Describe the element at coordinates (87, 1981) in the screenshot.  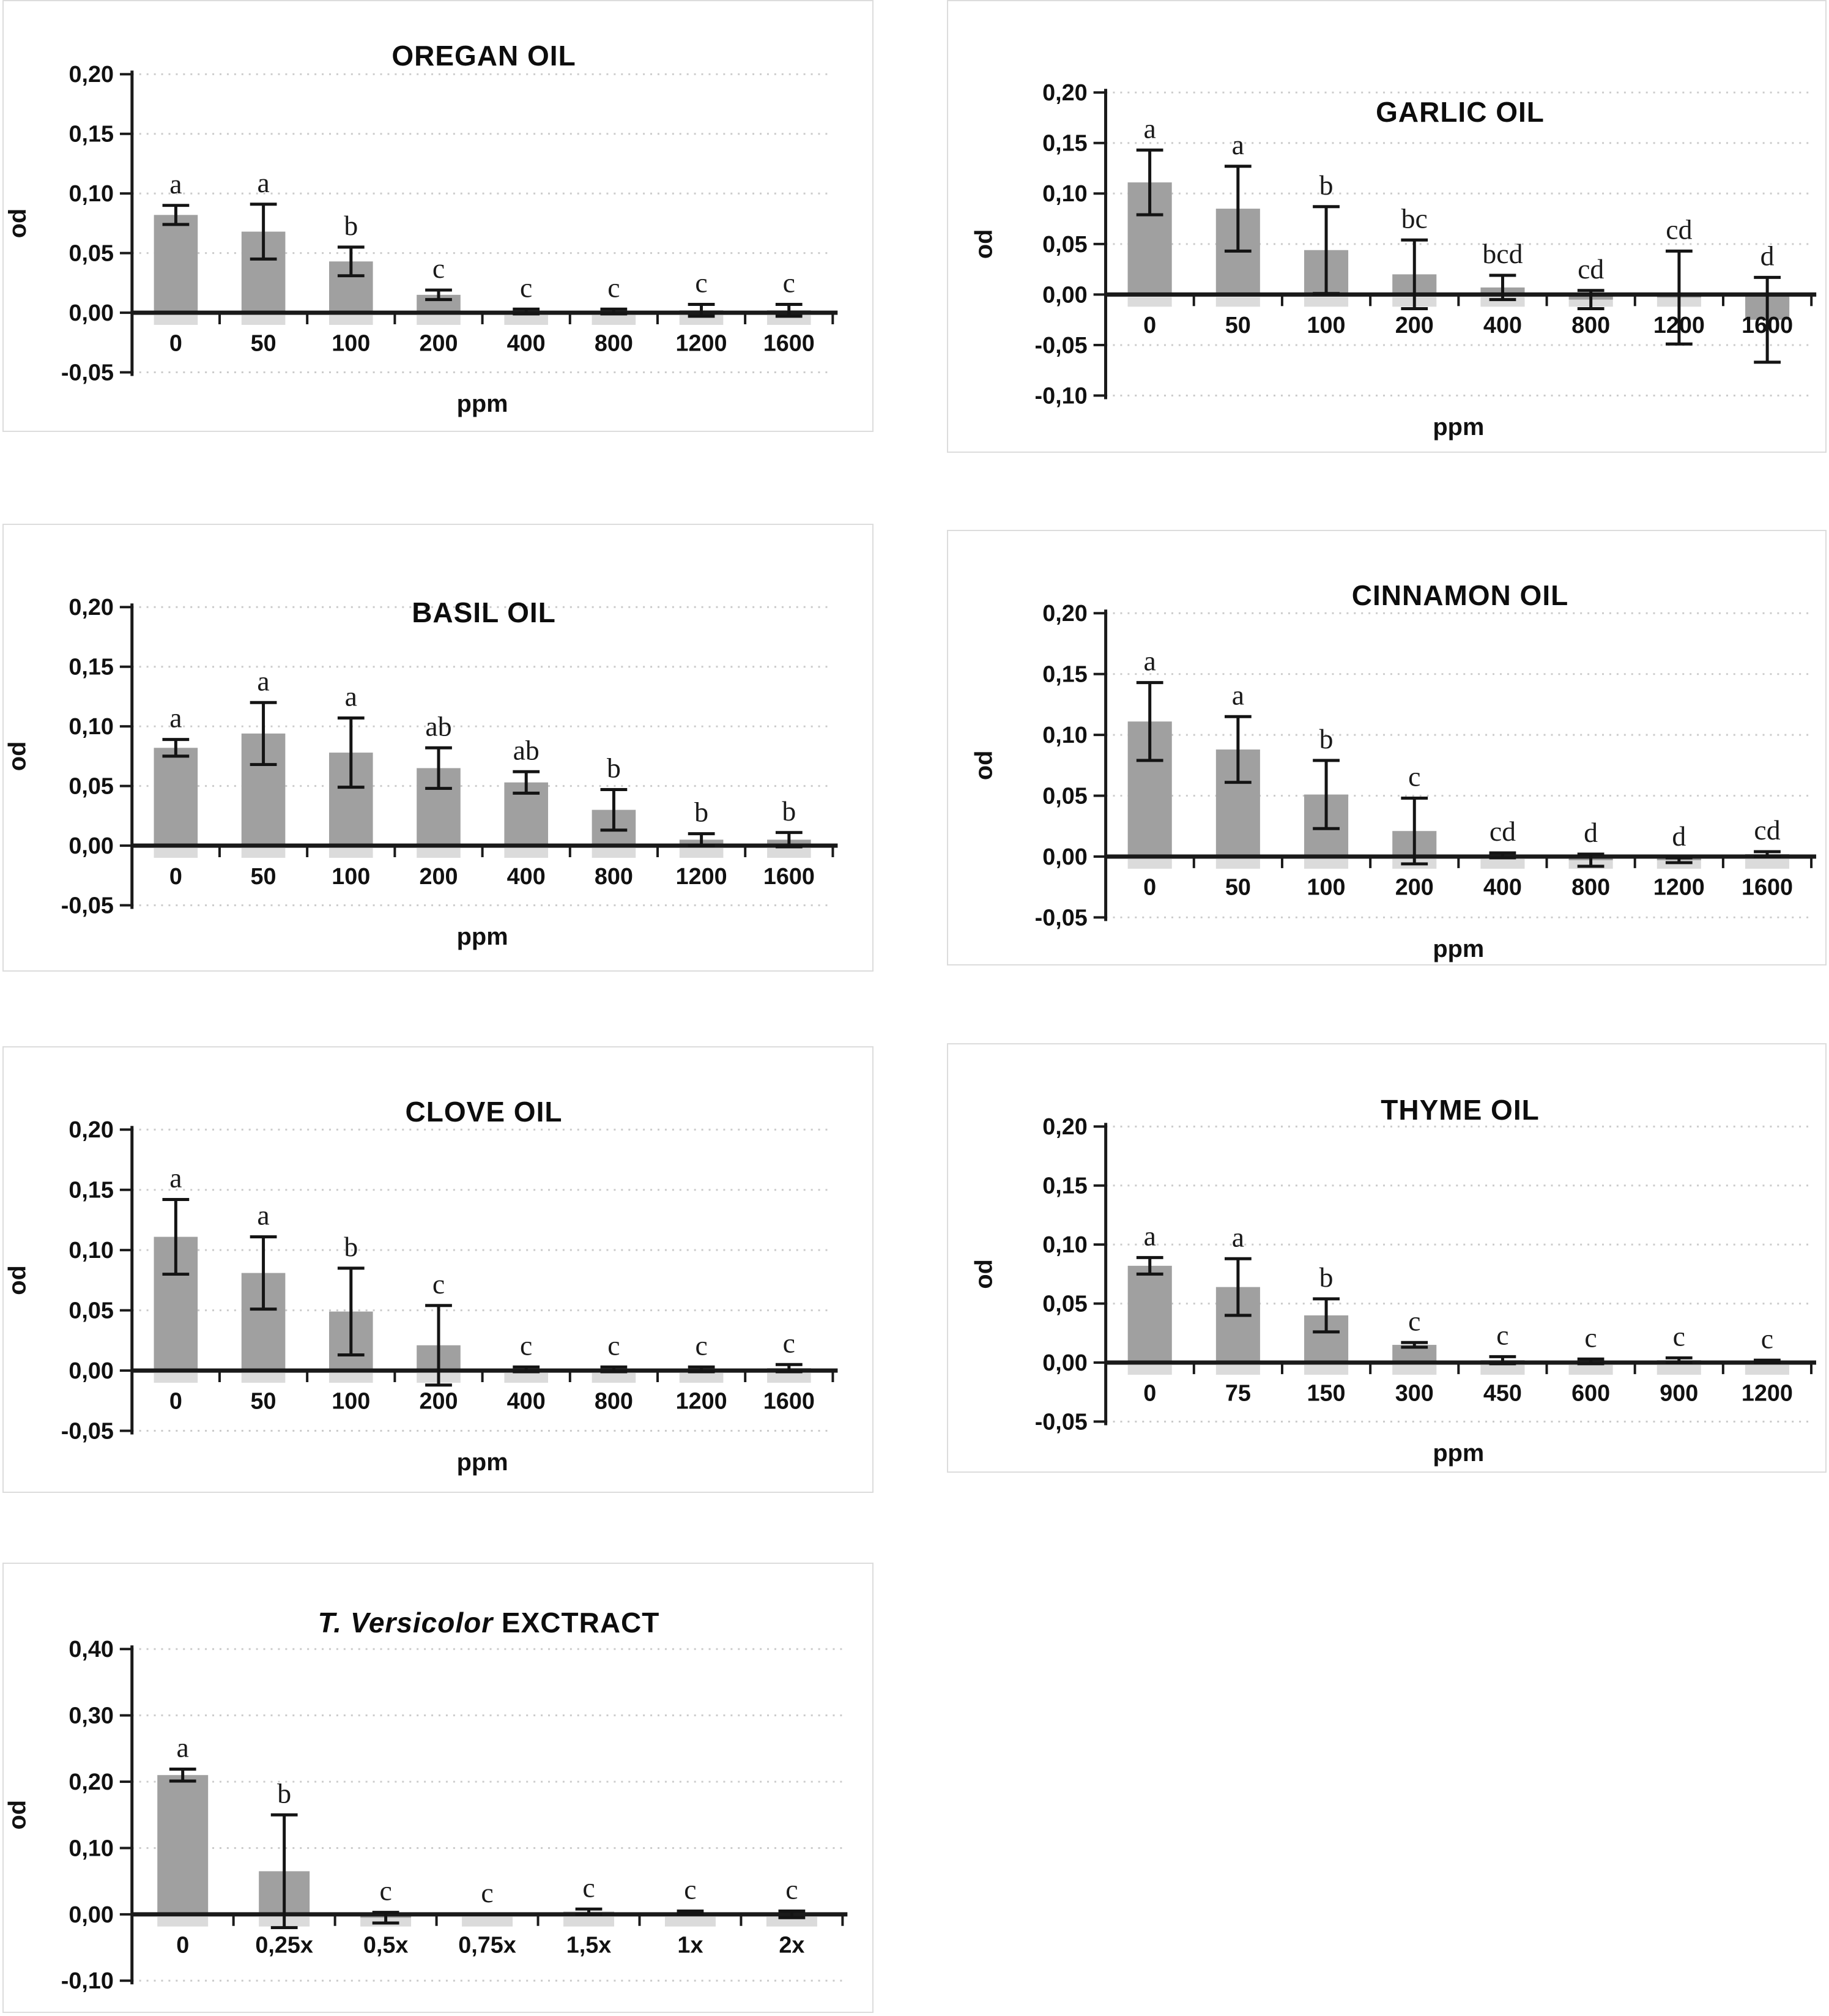
I see `svg-text: -0,10` at that location.